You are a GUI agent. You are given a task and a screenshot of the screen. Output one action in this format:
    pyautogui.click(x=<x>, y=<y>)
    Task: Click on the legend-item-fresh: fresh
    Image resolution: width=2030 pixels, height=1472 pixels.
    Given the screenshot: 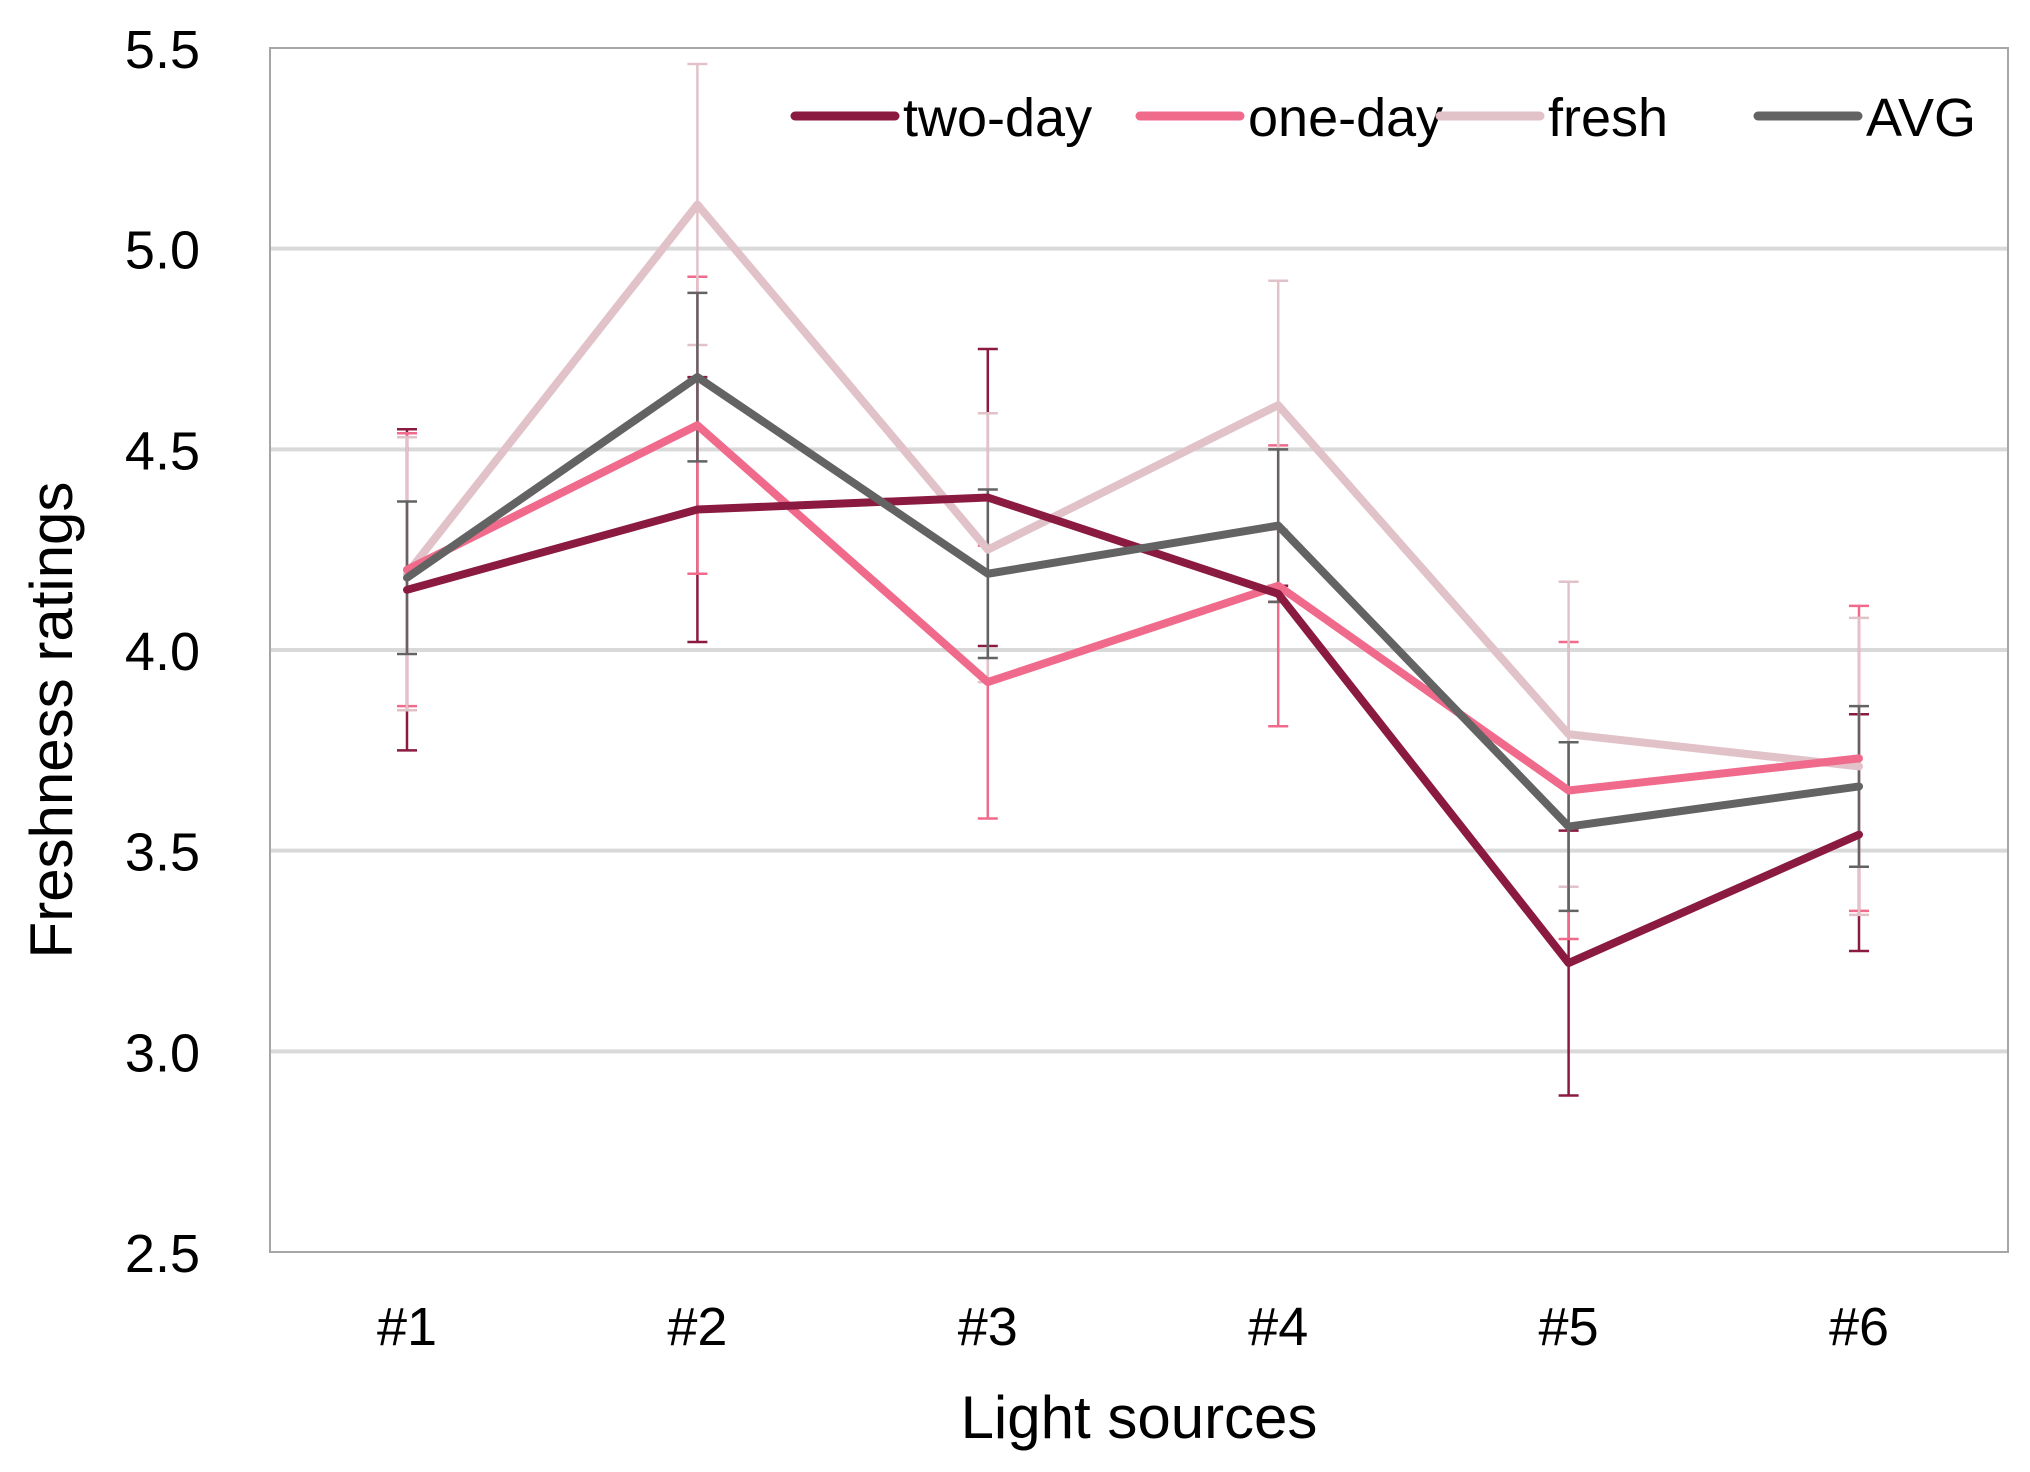 What is the action you would take?
    pyautogui.click(x=1551, y=118)
    